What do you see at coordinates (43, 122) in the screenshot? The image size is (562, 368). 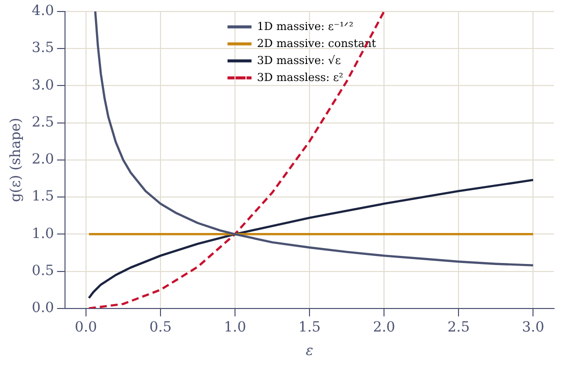 I see `y-tick-label: 2.5` at bounding box center [43, 122].